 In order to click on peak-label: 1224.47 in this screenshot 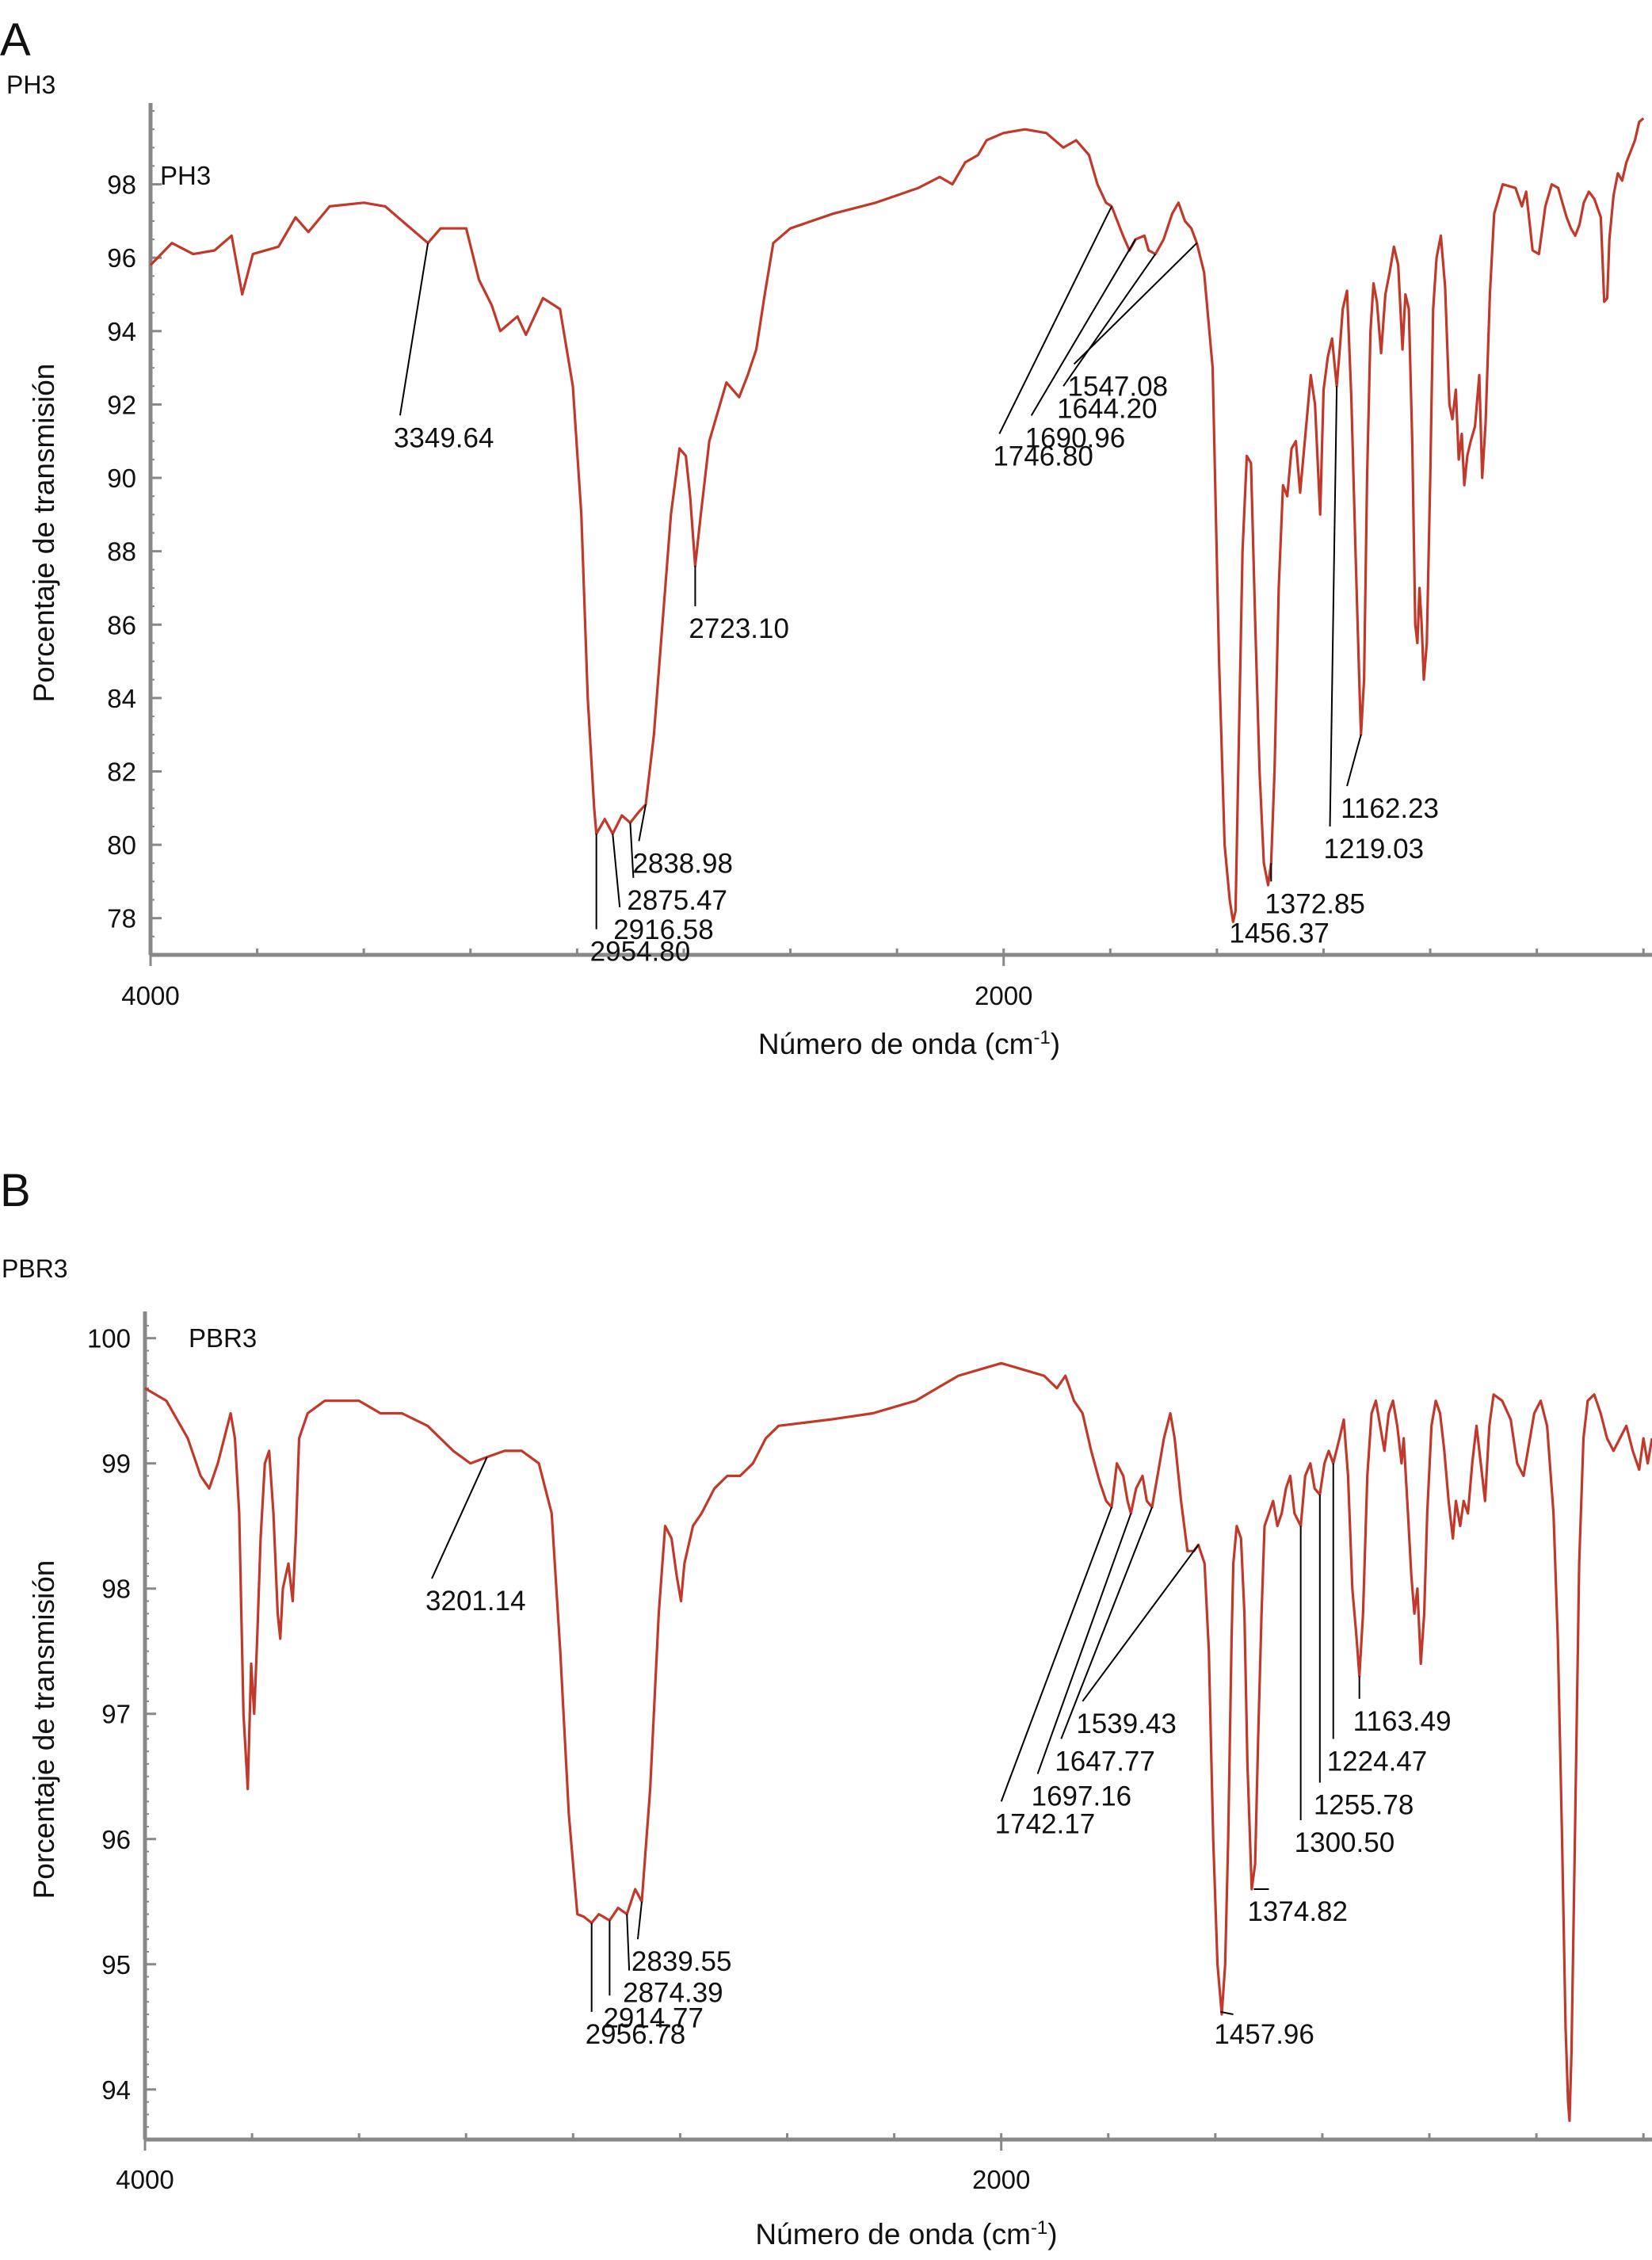, I will do `click(1377, 1761)`.